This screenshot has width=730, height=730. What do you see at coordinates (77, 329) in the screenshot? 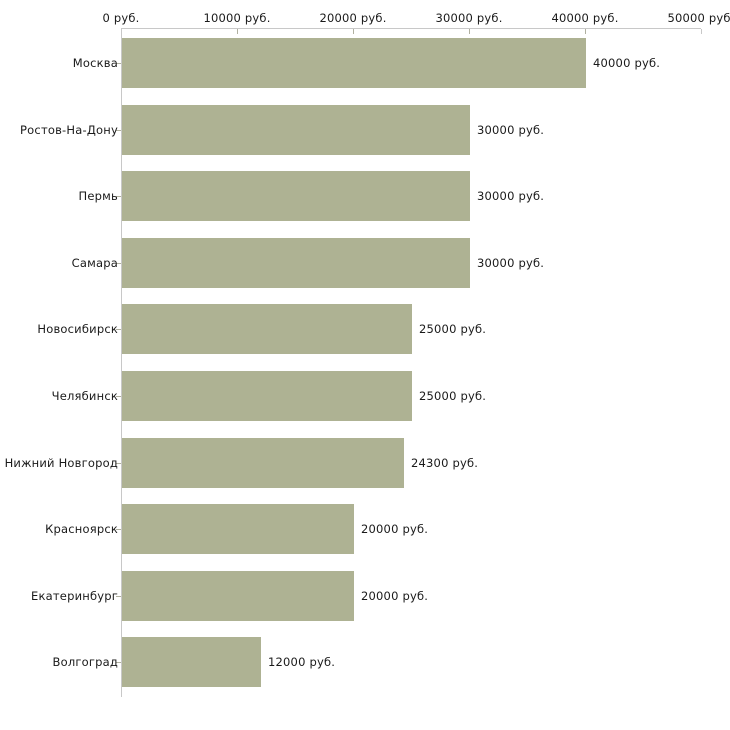
I see `y-axis-category-label: Новосибирск` at bounding box center [77, 329].